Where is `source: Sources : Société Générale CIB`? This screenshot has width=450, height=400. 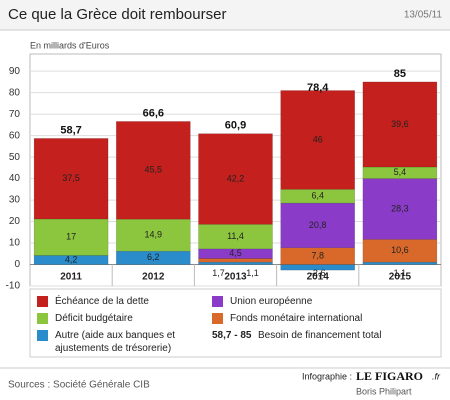 source: Sources : Société Générale CIB is located at coordinates (79, 385).